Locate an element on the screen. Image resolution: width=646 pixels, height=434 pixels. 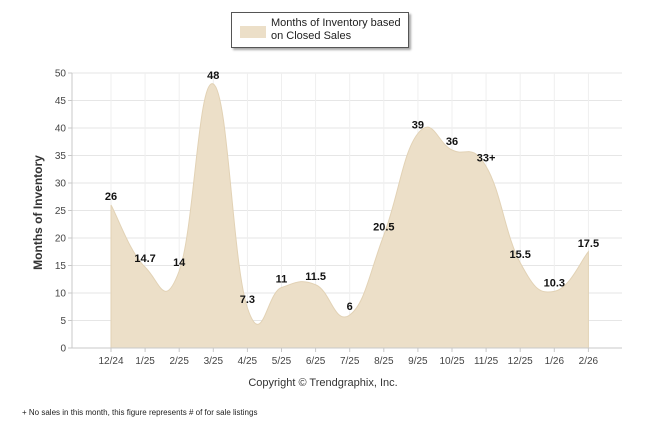
legend-swatch is located at coordinates (253, 32).